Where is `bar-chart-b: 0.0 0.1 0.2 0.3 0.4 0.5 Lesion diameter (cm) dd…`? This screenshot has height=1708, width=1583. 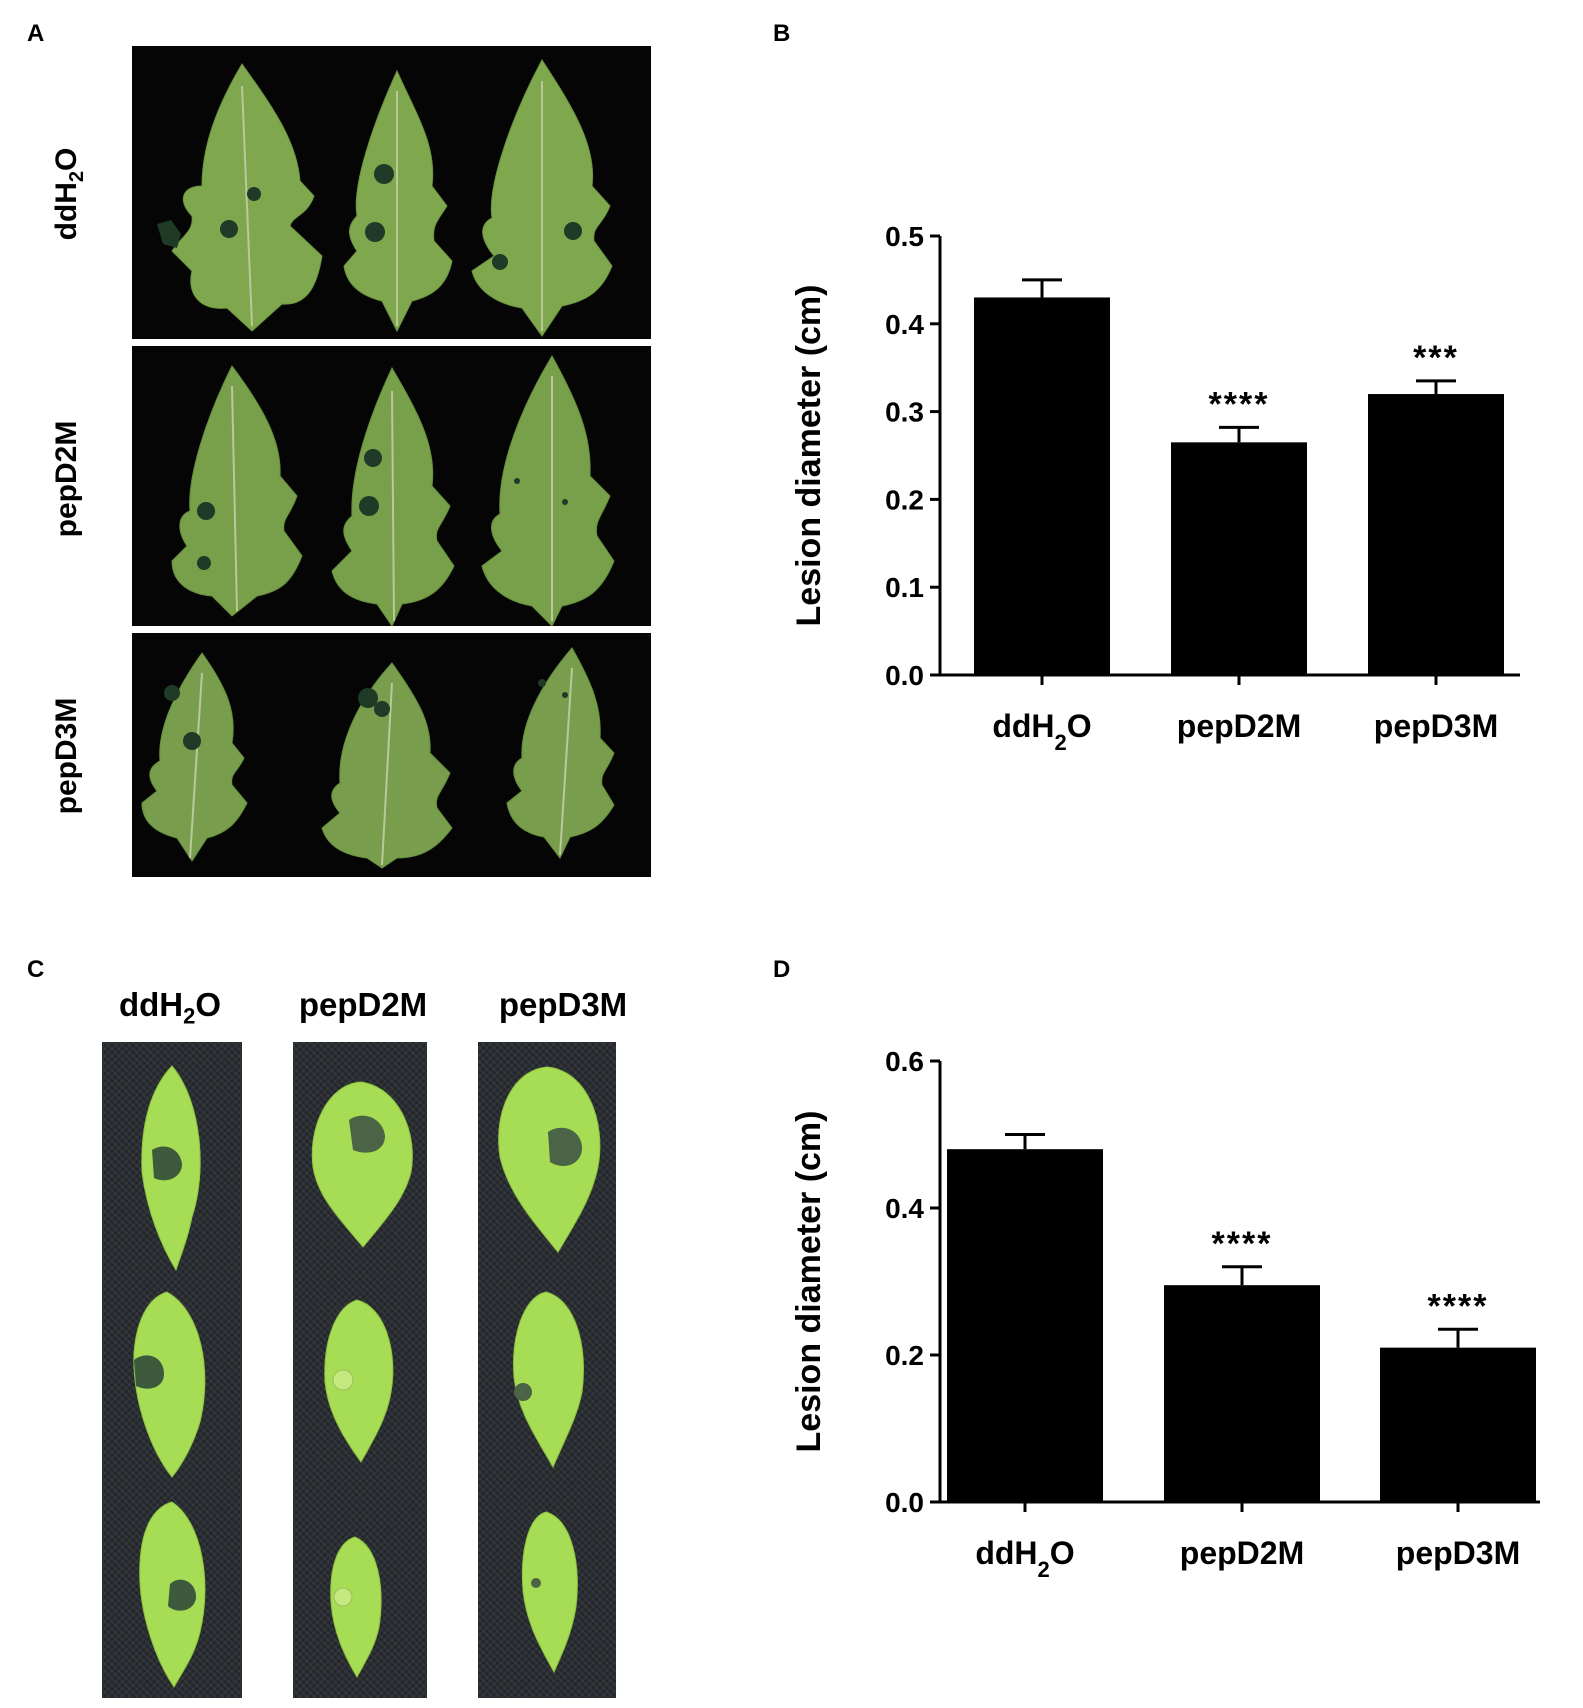 bar-chart-b: 0.0 0.1 0.2 0.3 0.4 0.5 Lesion diameter (cm) dd… is located at coordinates (1155, 488).